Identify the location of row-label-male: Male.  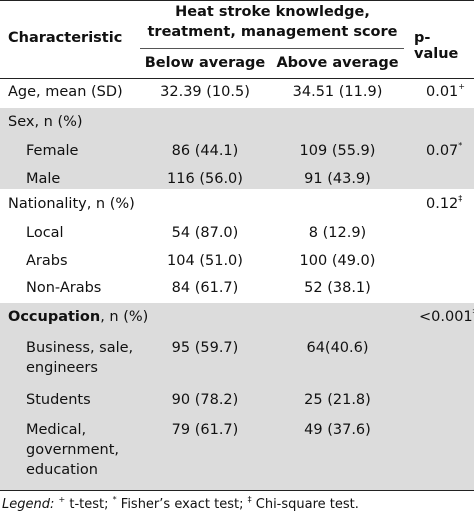
(43, 179).